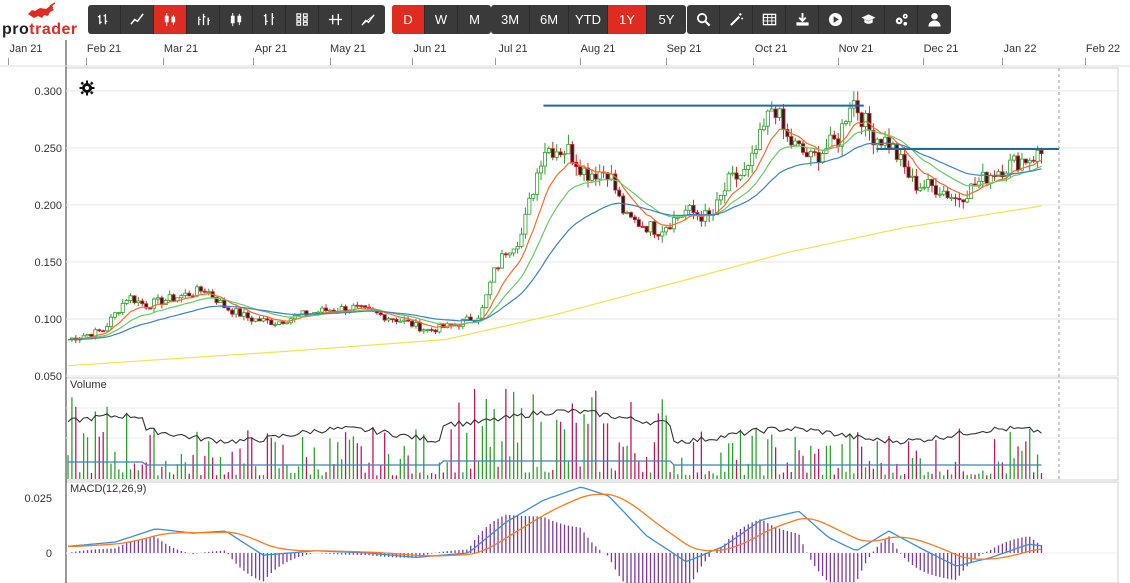 The image size is (1130, 583). Describe the element at coordinates (335, 19) in the screenshot. I see `chart-type-point-figure-button` at that location.